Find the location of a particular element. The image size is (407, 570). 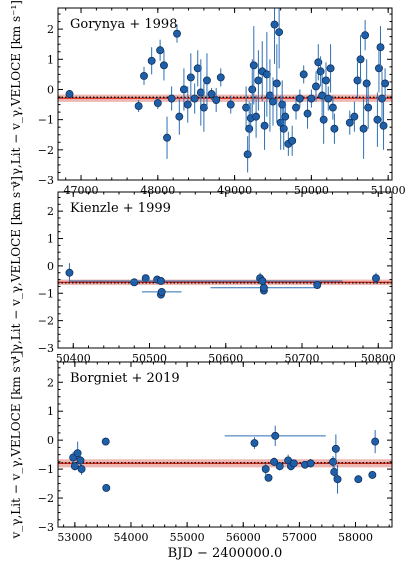

plot-area is located at coordinates (225, 281).